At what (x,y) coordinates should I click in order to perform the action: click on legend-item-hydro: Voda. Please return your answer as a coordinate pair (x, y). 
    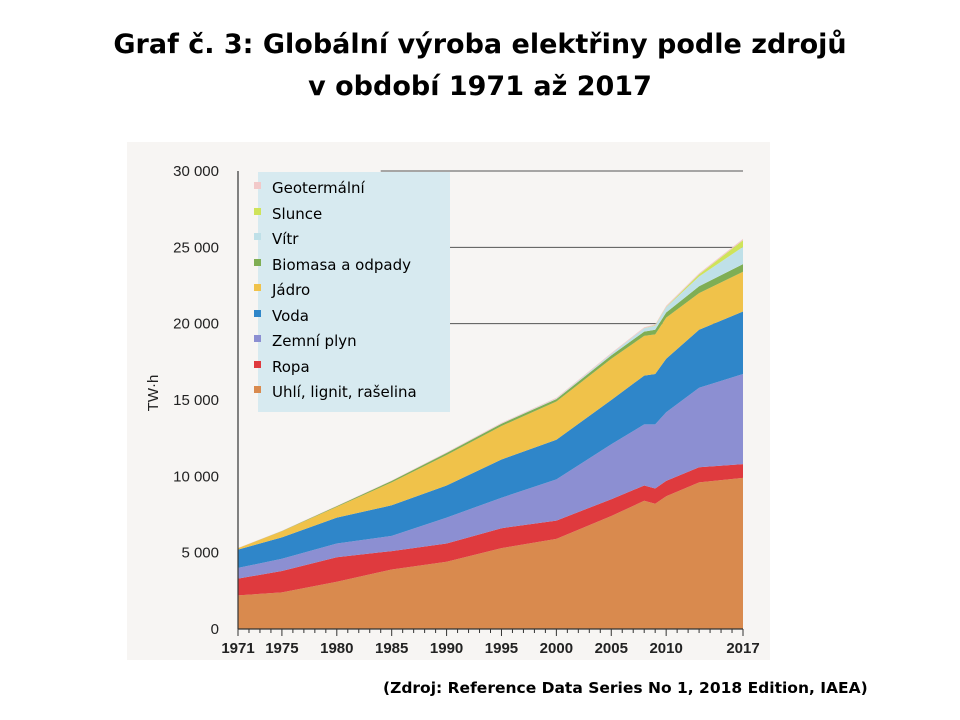
    Looking at the image, I should click on (352, 317).